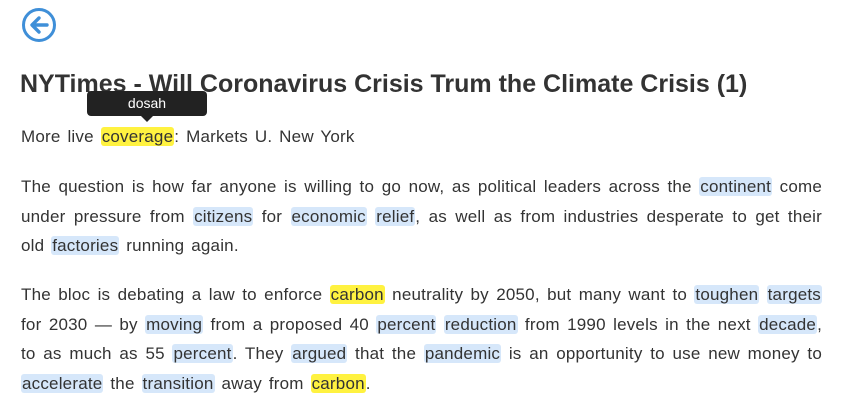 Image resolution: width=850 pixels, height=404 pixels. Describe the element at coordinates (262, 353) in the screenshot. I see `text-segment: . They` at that location.